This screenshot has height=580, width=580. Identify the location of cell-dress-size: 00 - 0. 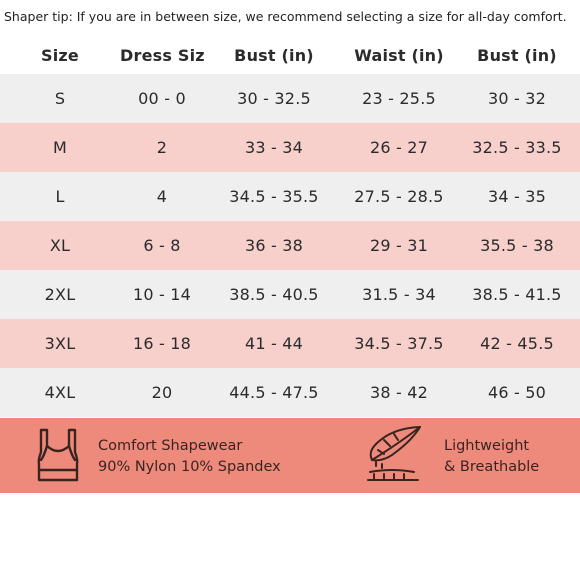
(162, 98).